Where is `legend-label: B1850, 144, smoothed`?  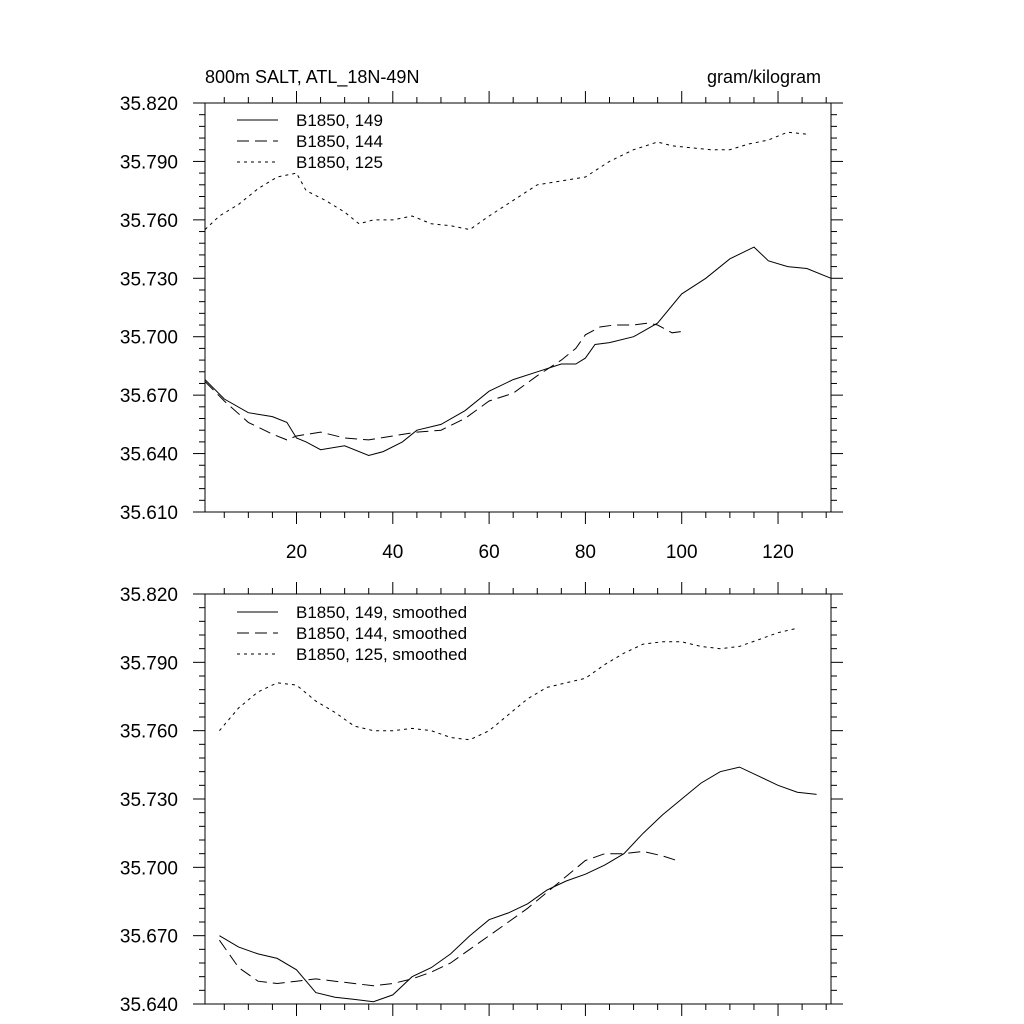
legend-label: B1850, 144, smoothed is located at coordinates (381, 633).